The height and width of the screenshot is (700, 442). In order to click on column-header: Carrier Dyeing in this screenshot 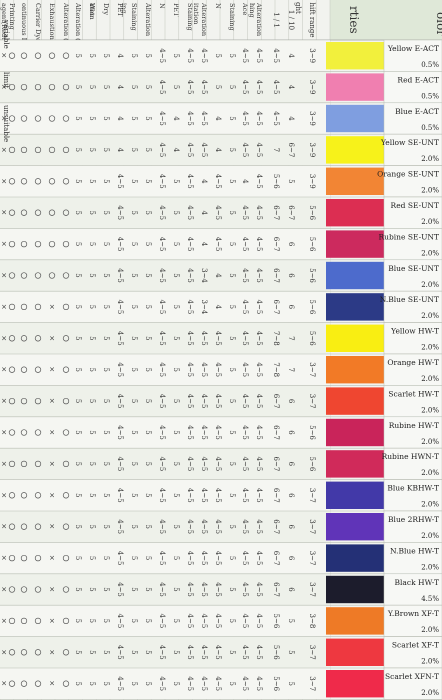, I will do `click(38, 27)`.